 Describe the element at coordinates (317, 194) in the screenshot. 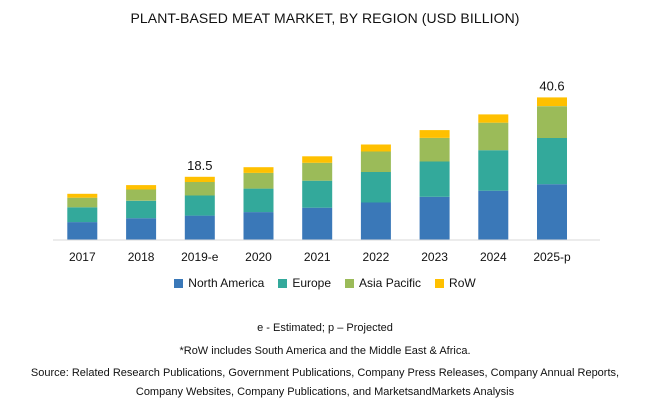

I see `bar-europe-2021` at that location.